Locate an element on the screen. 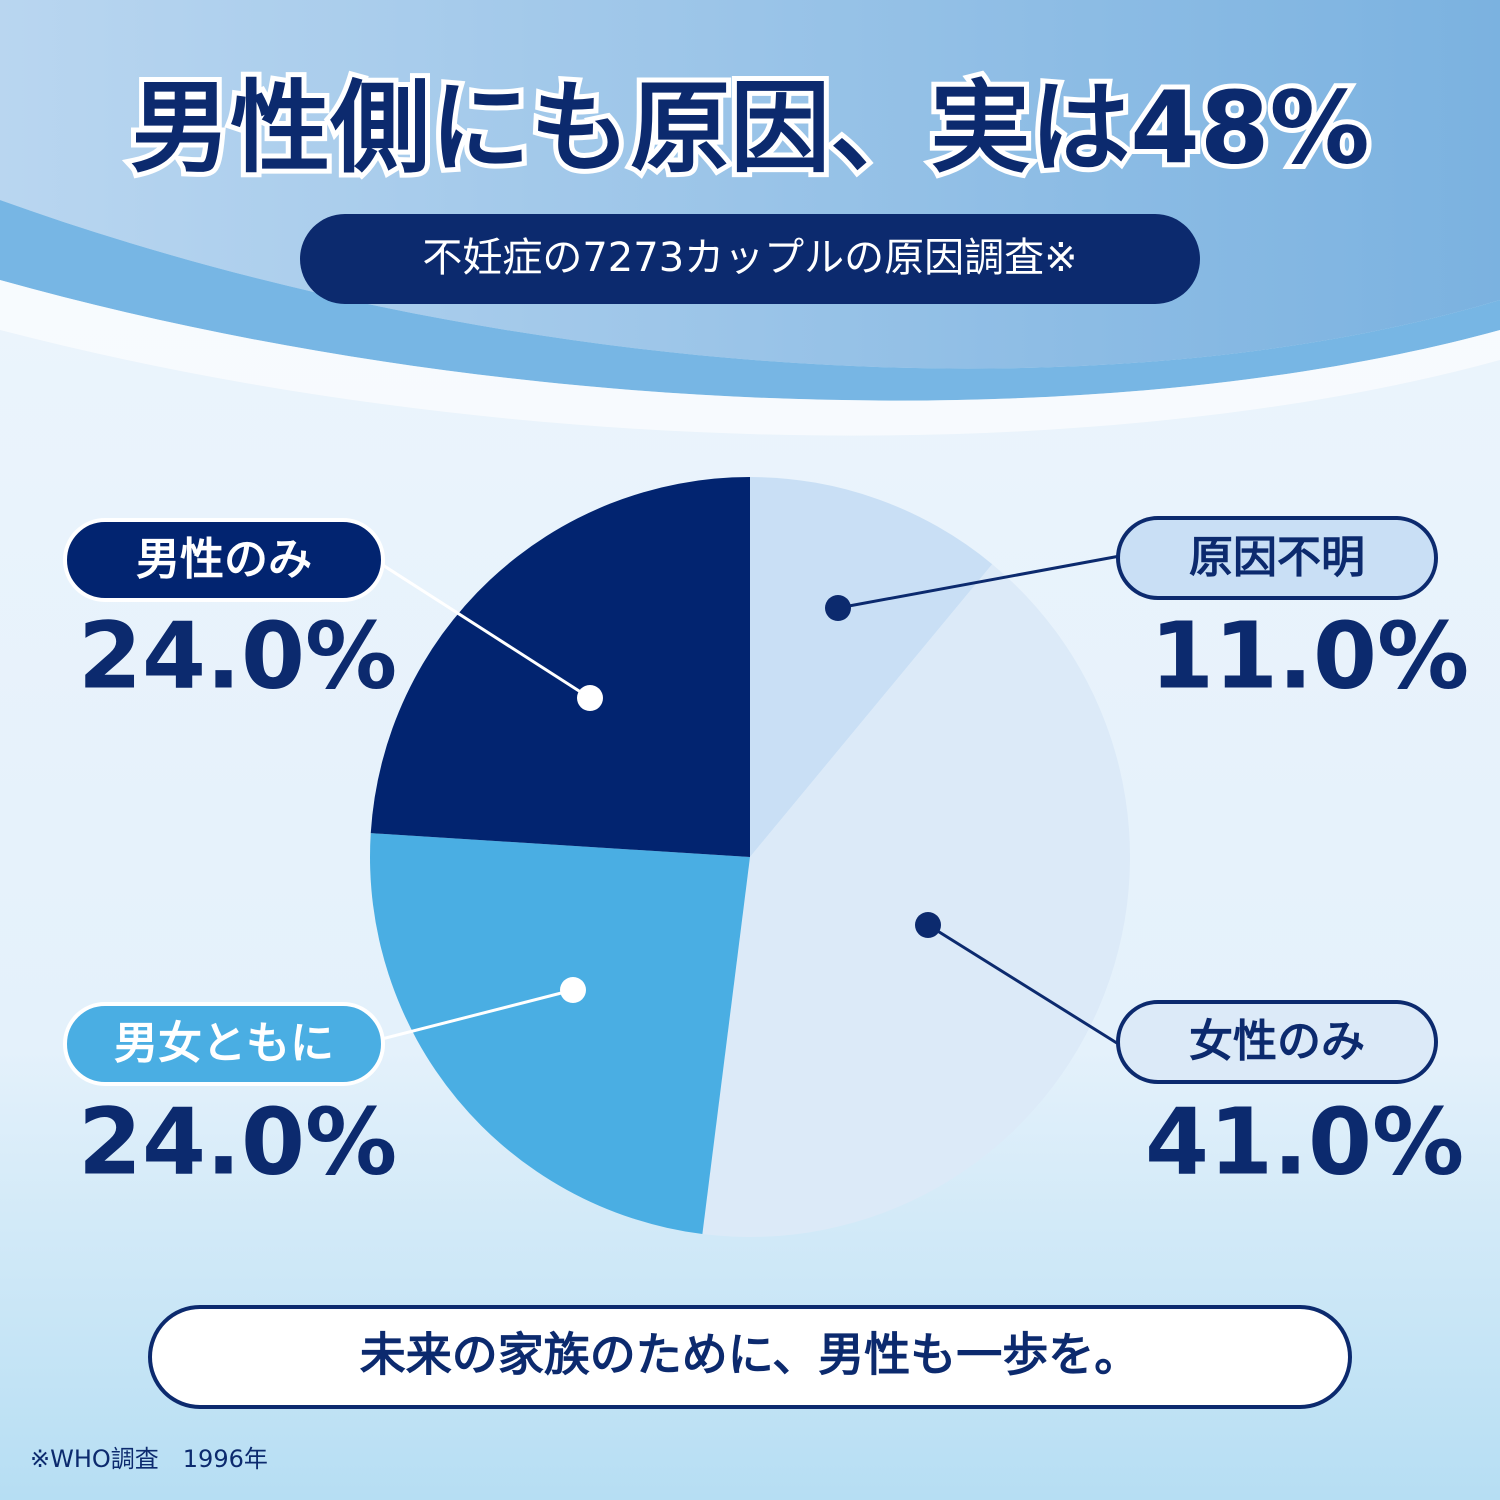  annotation-pill is located at coordinates (750, 1357).